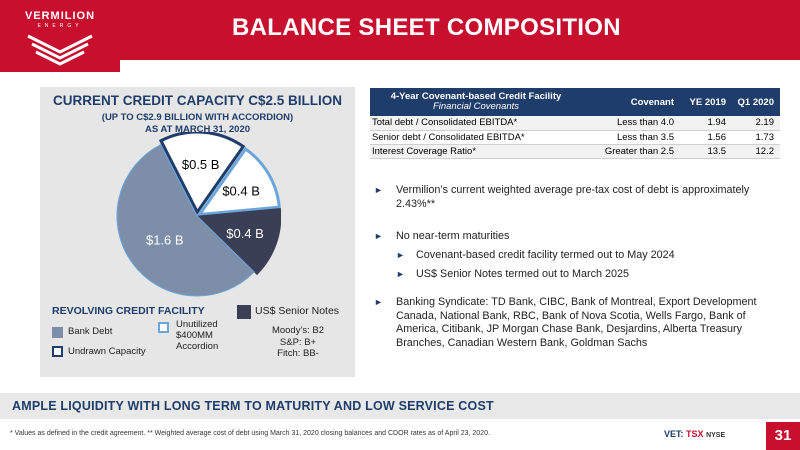 The image size is (800, 450). Describe the element at coordinates (60, 26) in the screenshot. I see `logo-subtitle: ENERGY` at that location.